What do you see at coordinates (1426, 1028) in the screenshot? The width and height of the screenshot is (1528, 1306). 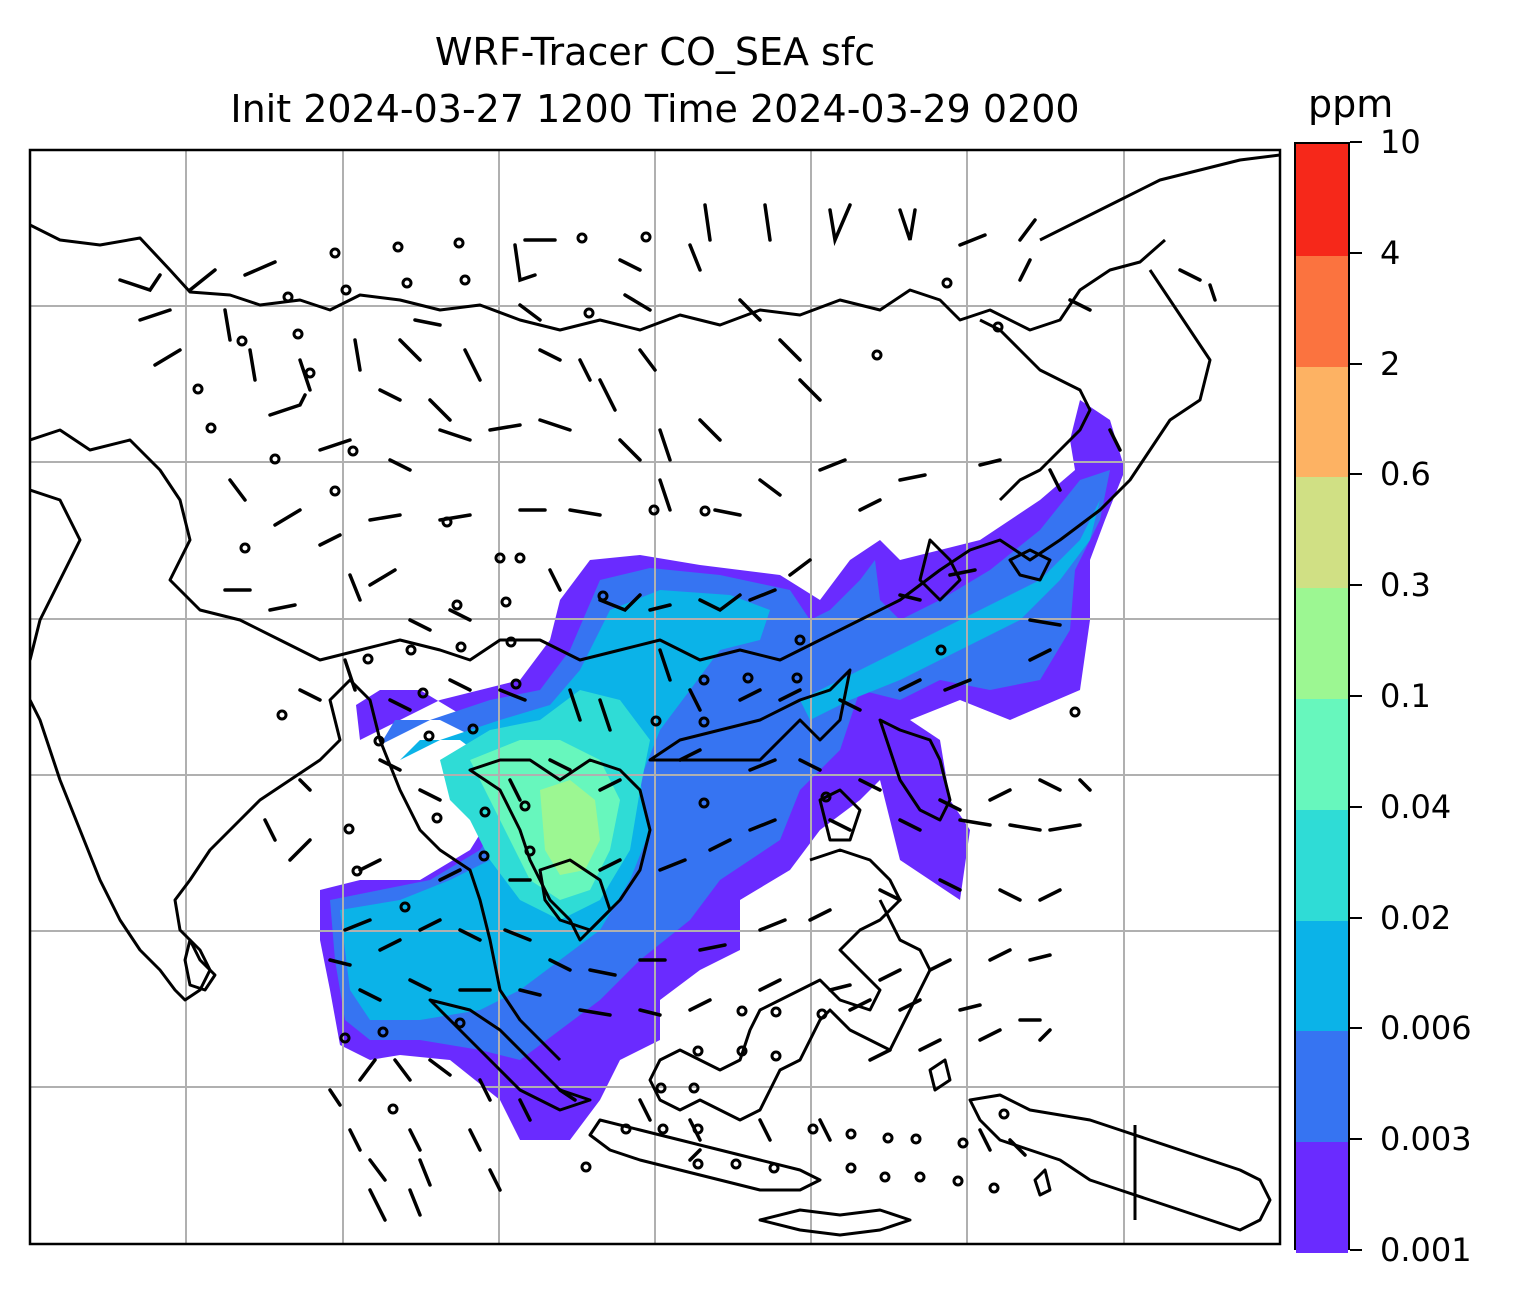 I see `colorbar-tick-label: 0.006` at bounding box center [1426, 1028].